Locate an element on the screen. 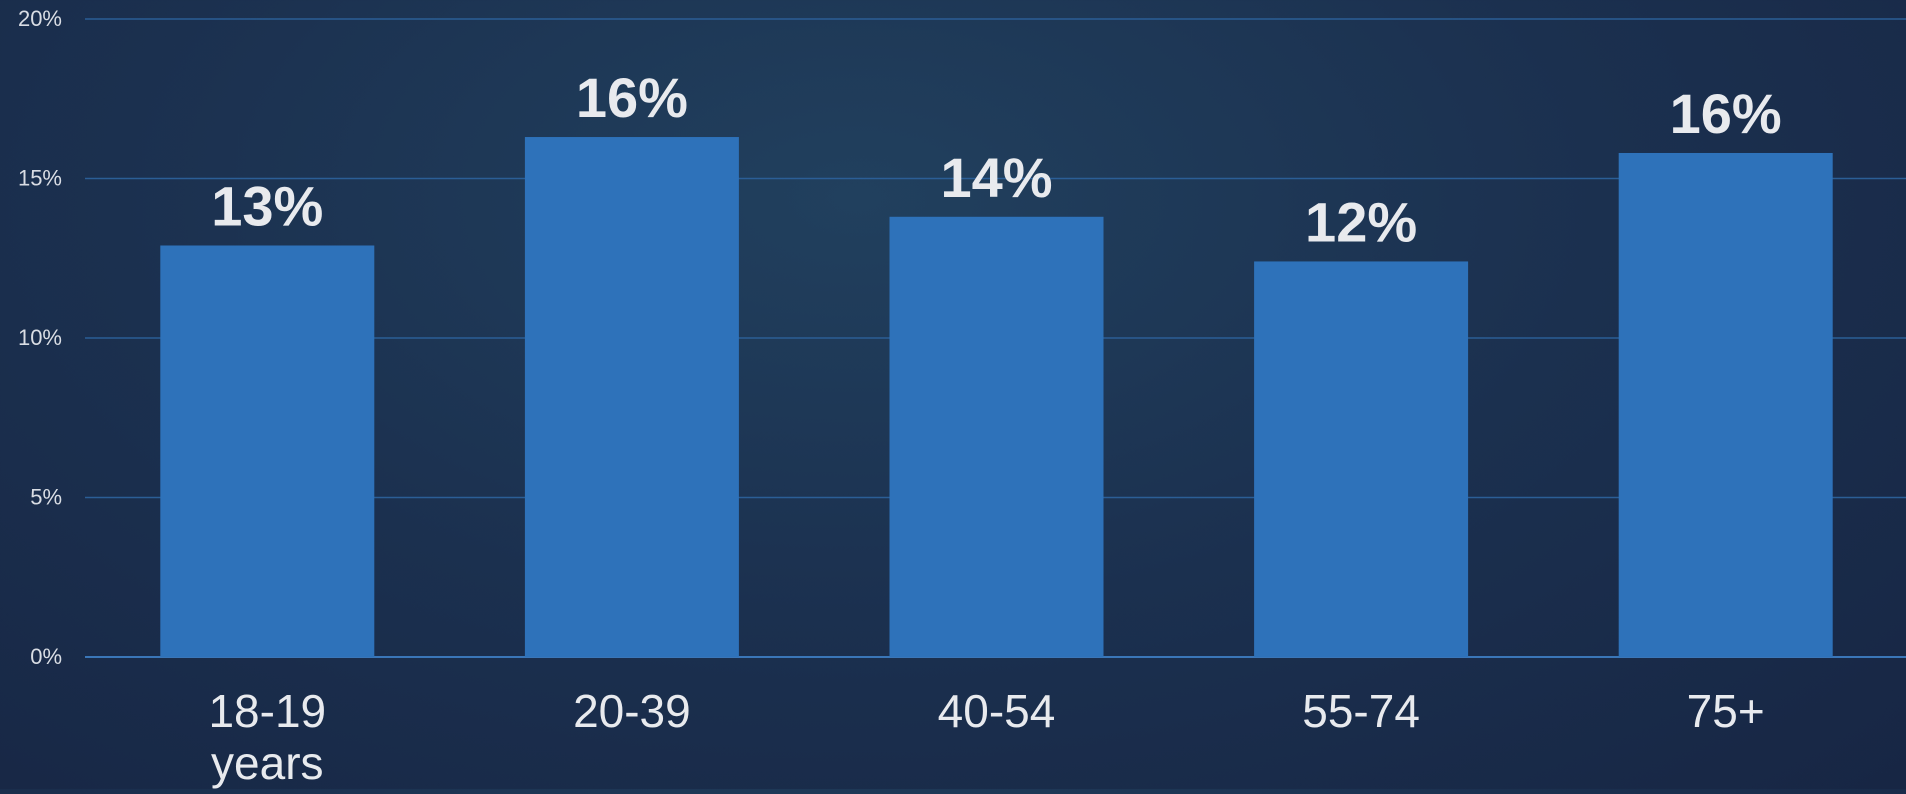 The width and height of the screenshot is (1906, 794). x-tick-label: 18-19 years is located at coordinates (267, 737).